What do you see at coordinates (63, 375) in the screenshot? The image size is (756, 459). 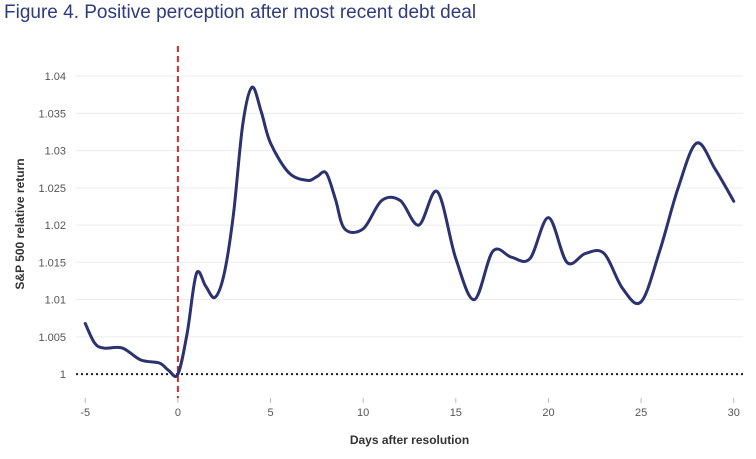 I see `y-tick-label: 1` at bounding box center [63, 375].